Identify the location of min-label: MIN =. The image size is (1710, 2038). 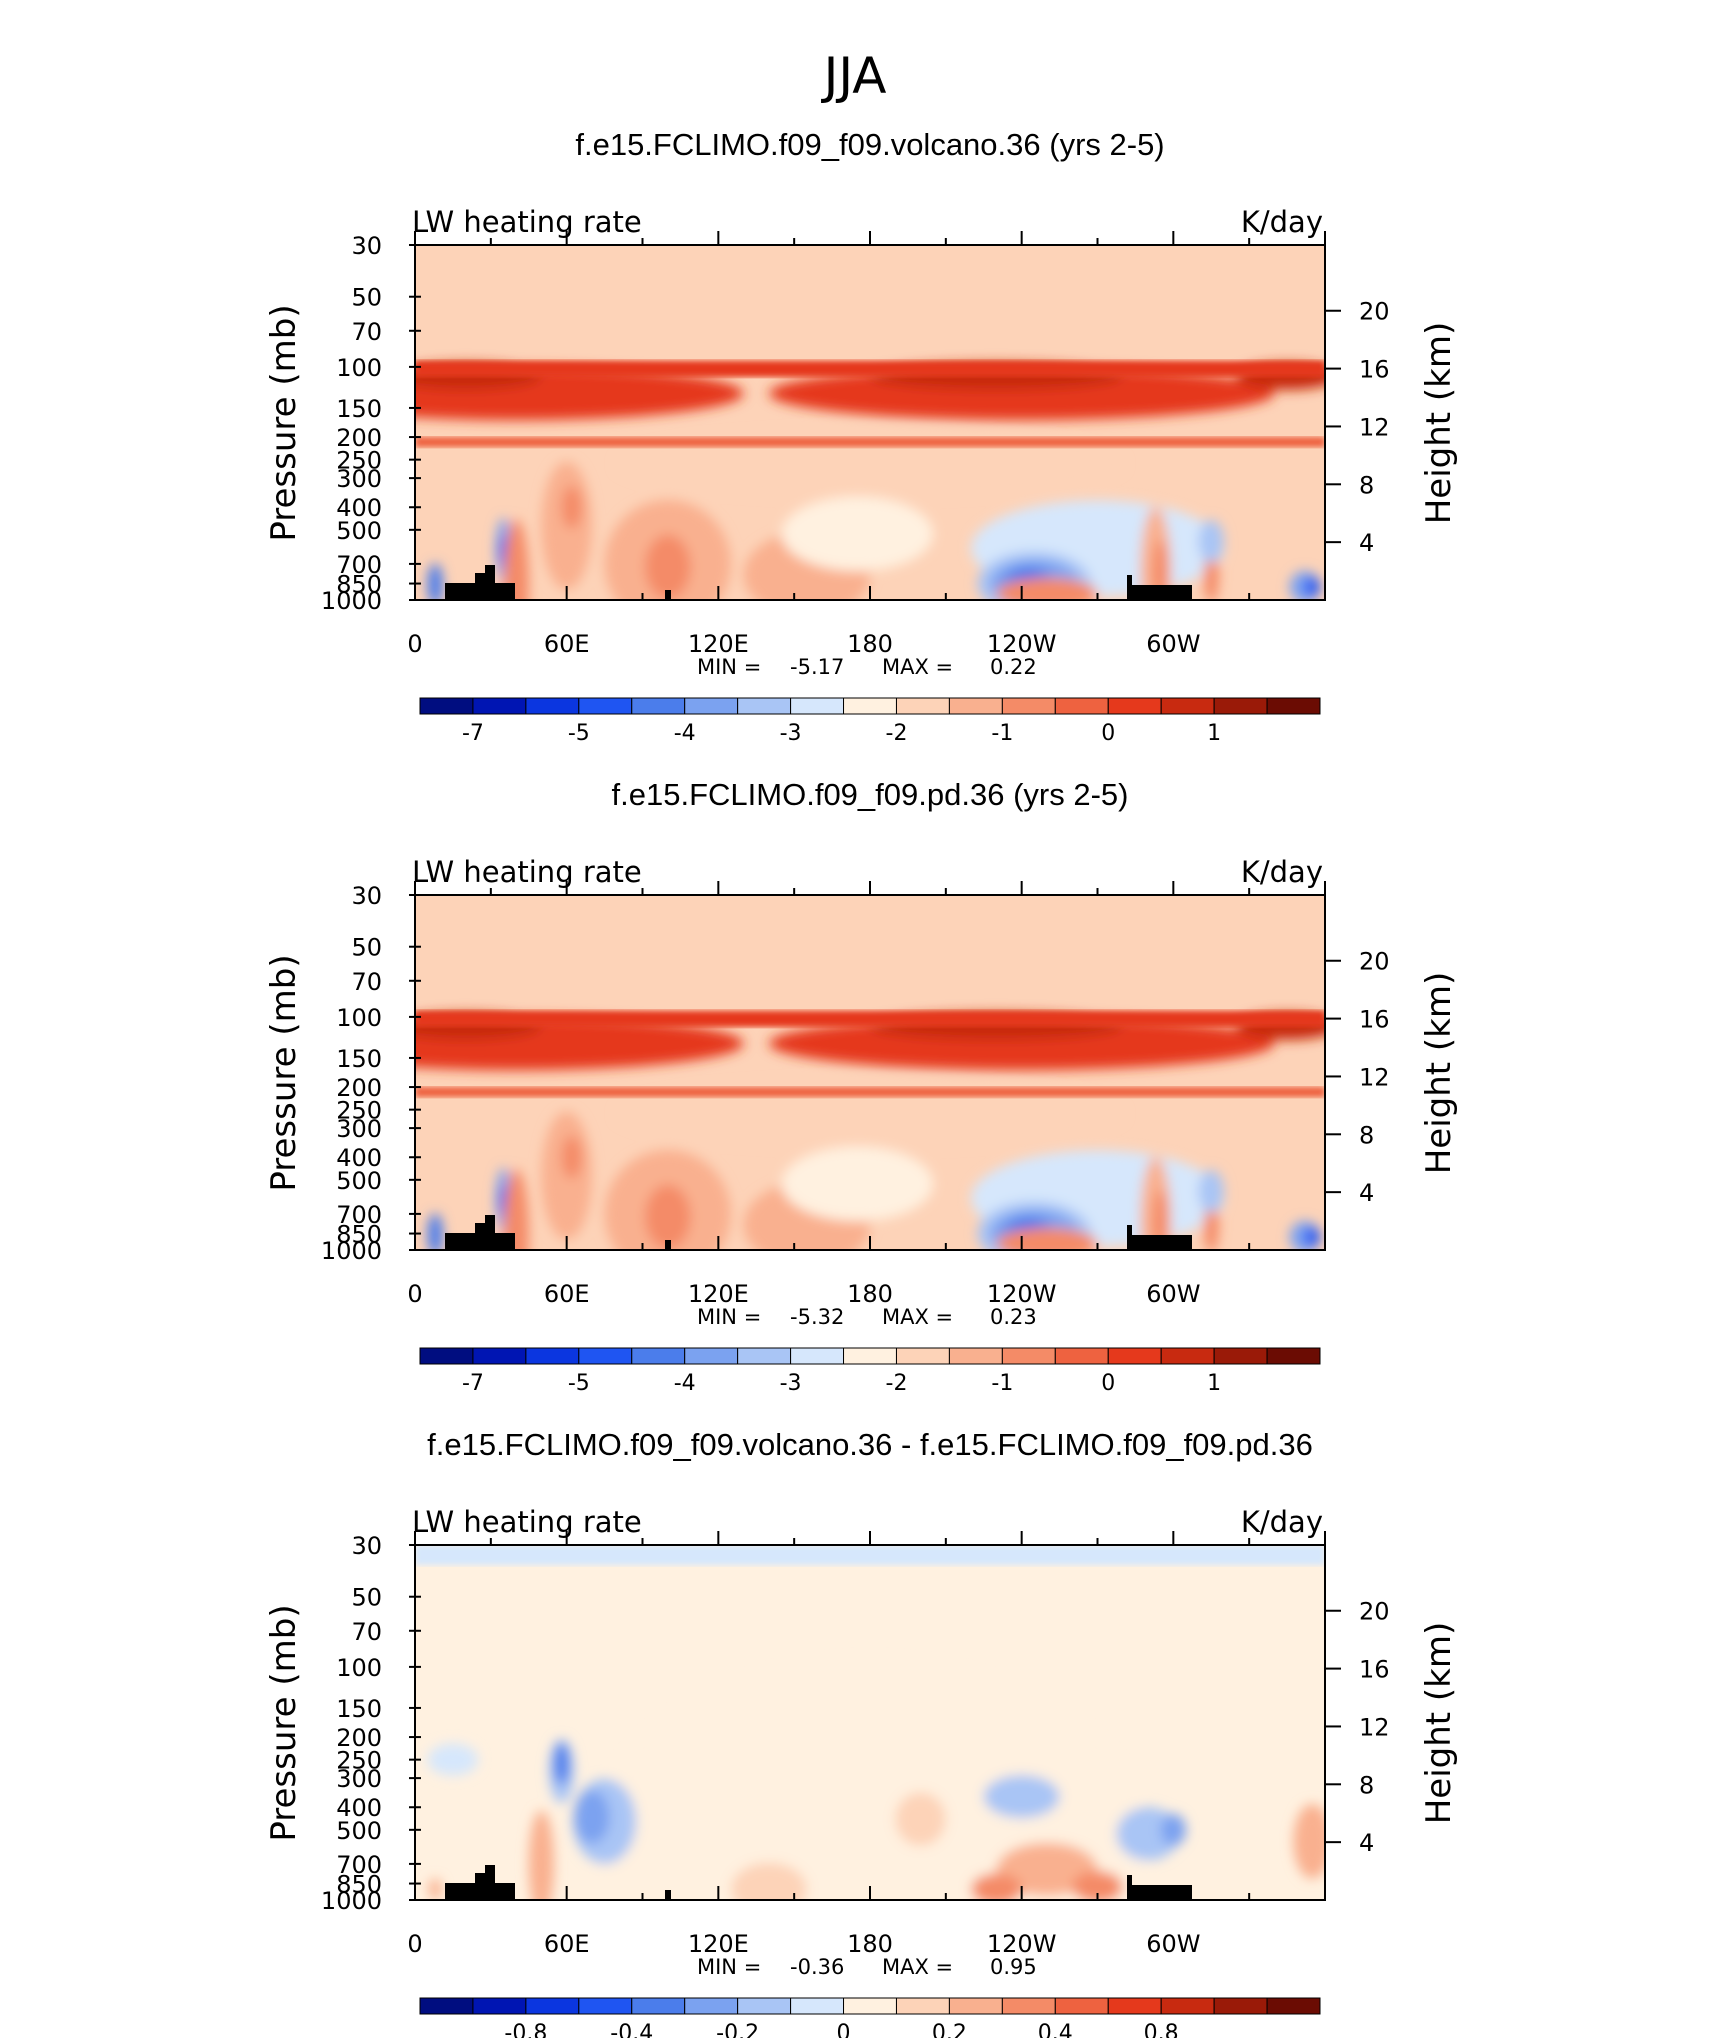
(729, 1317).